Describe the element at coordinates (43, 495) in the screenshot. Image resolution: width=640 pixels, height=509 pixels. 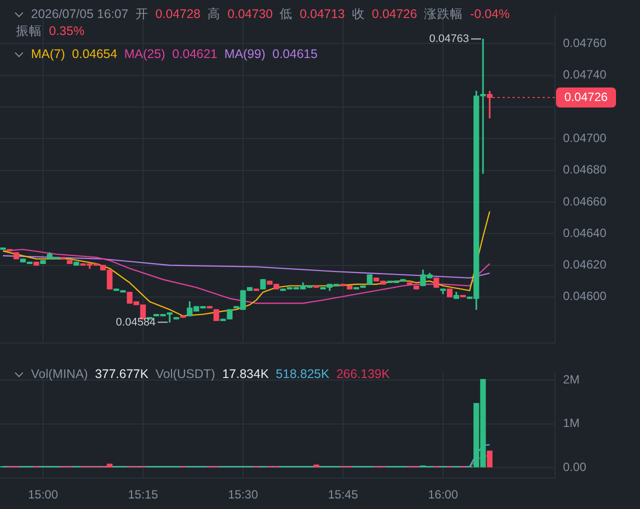
I see `x-tick-label: 15:00` at that location.